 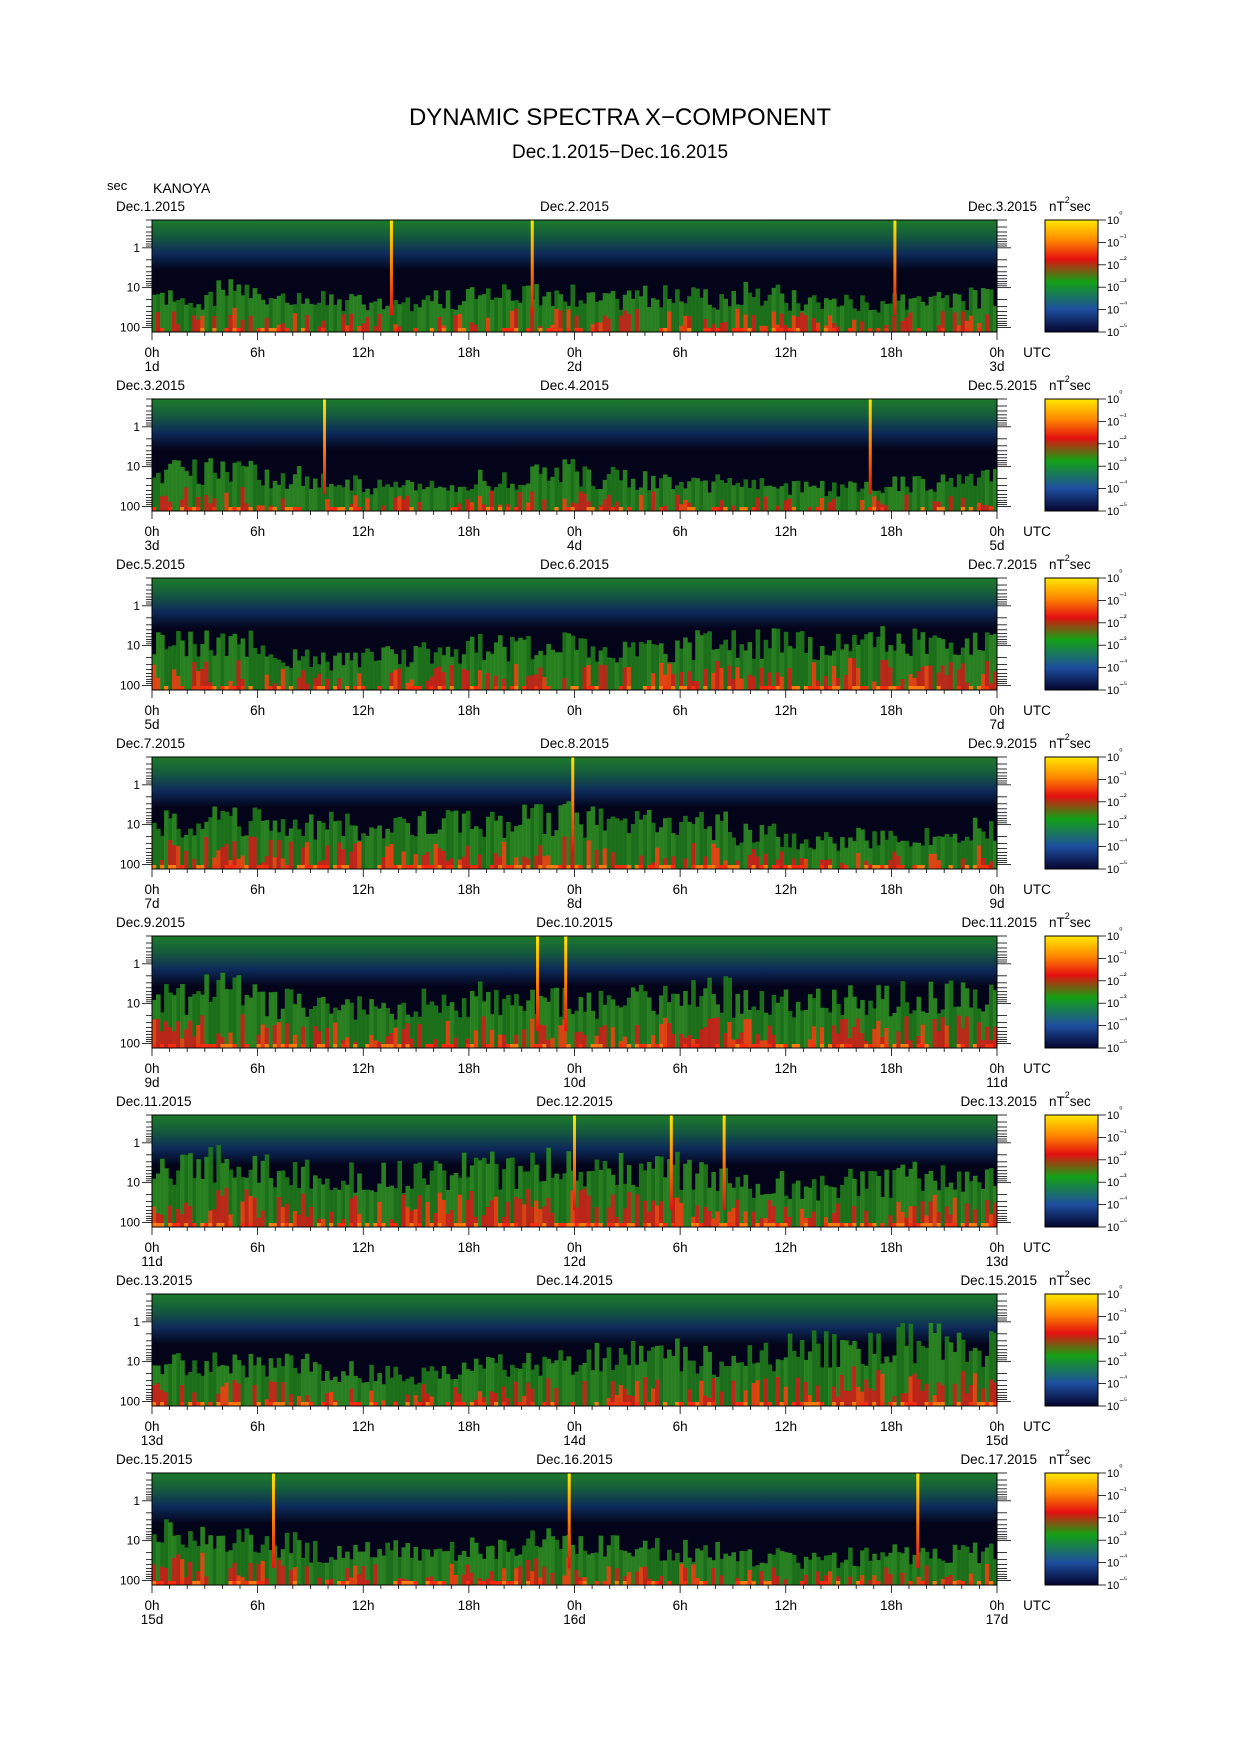 What do you see at coordinates (130, 506) in the screenshot?
I see `y-tick-label: 100` at bounding box center [130, 506].